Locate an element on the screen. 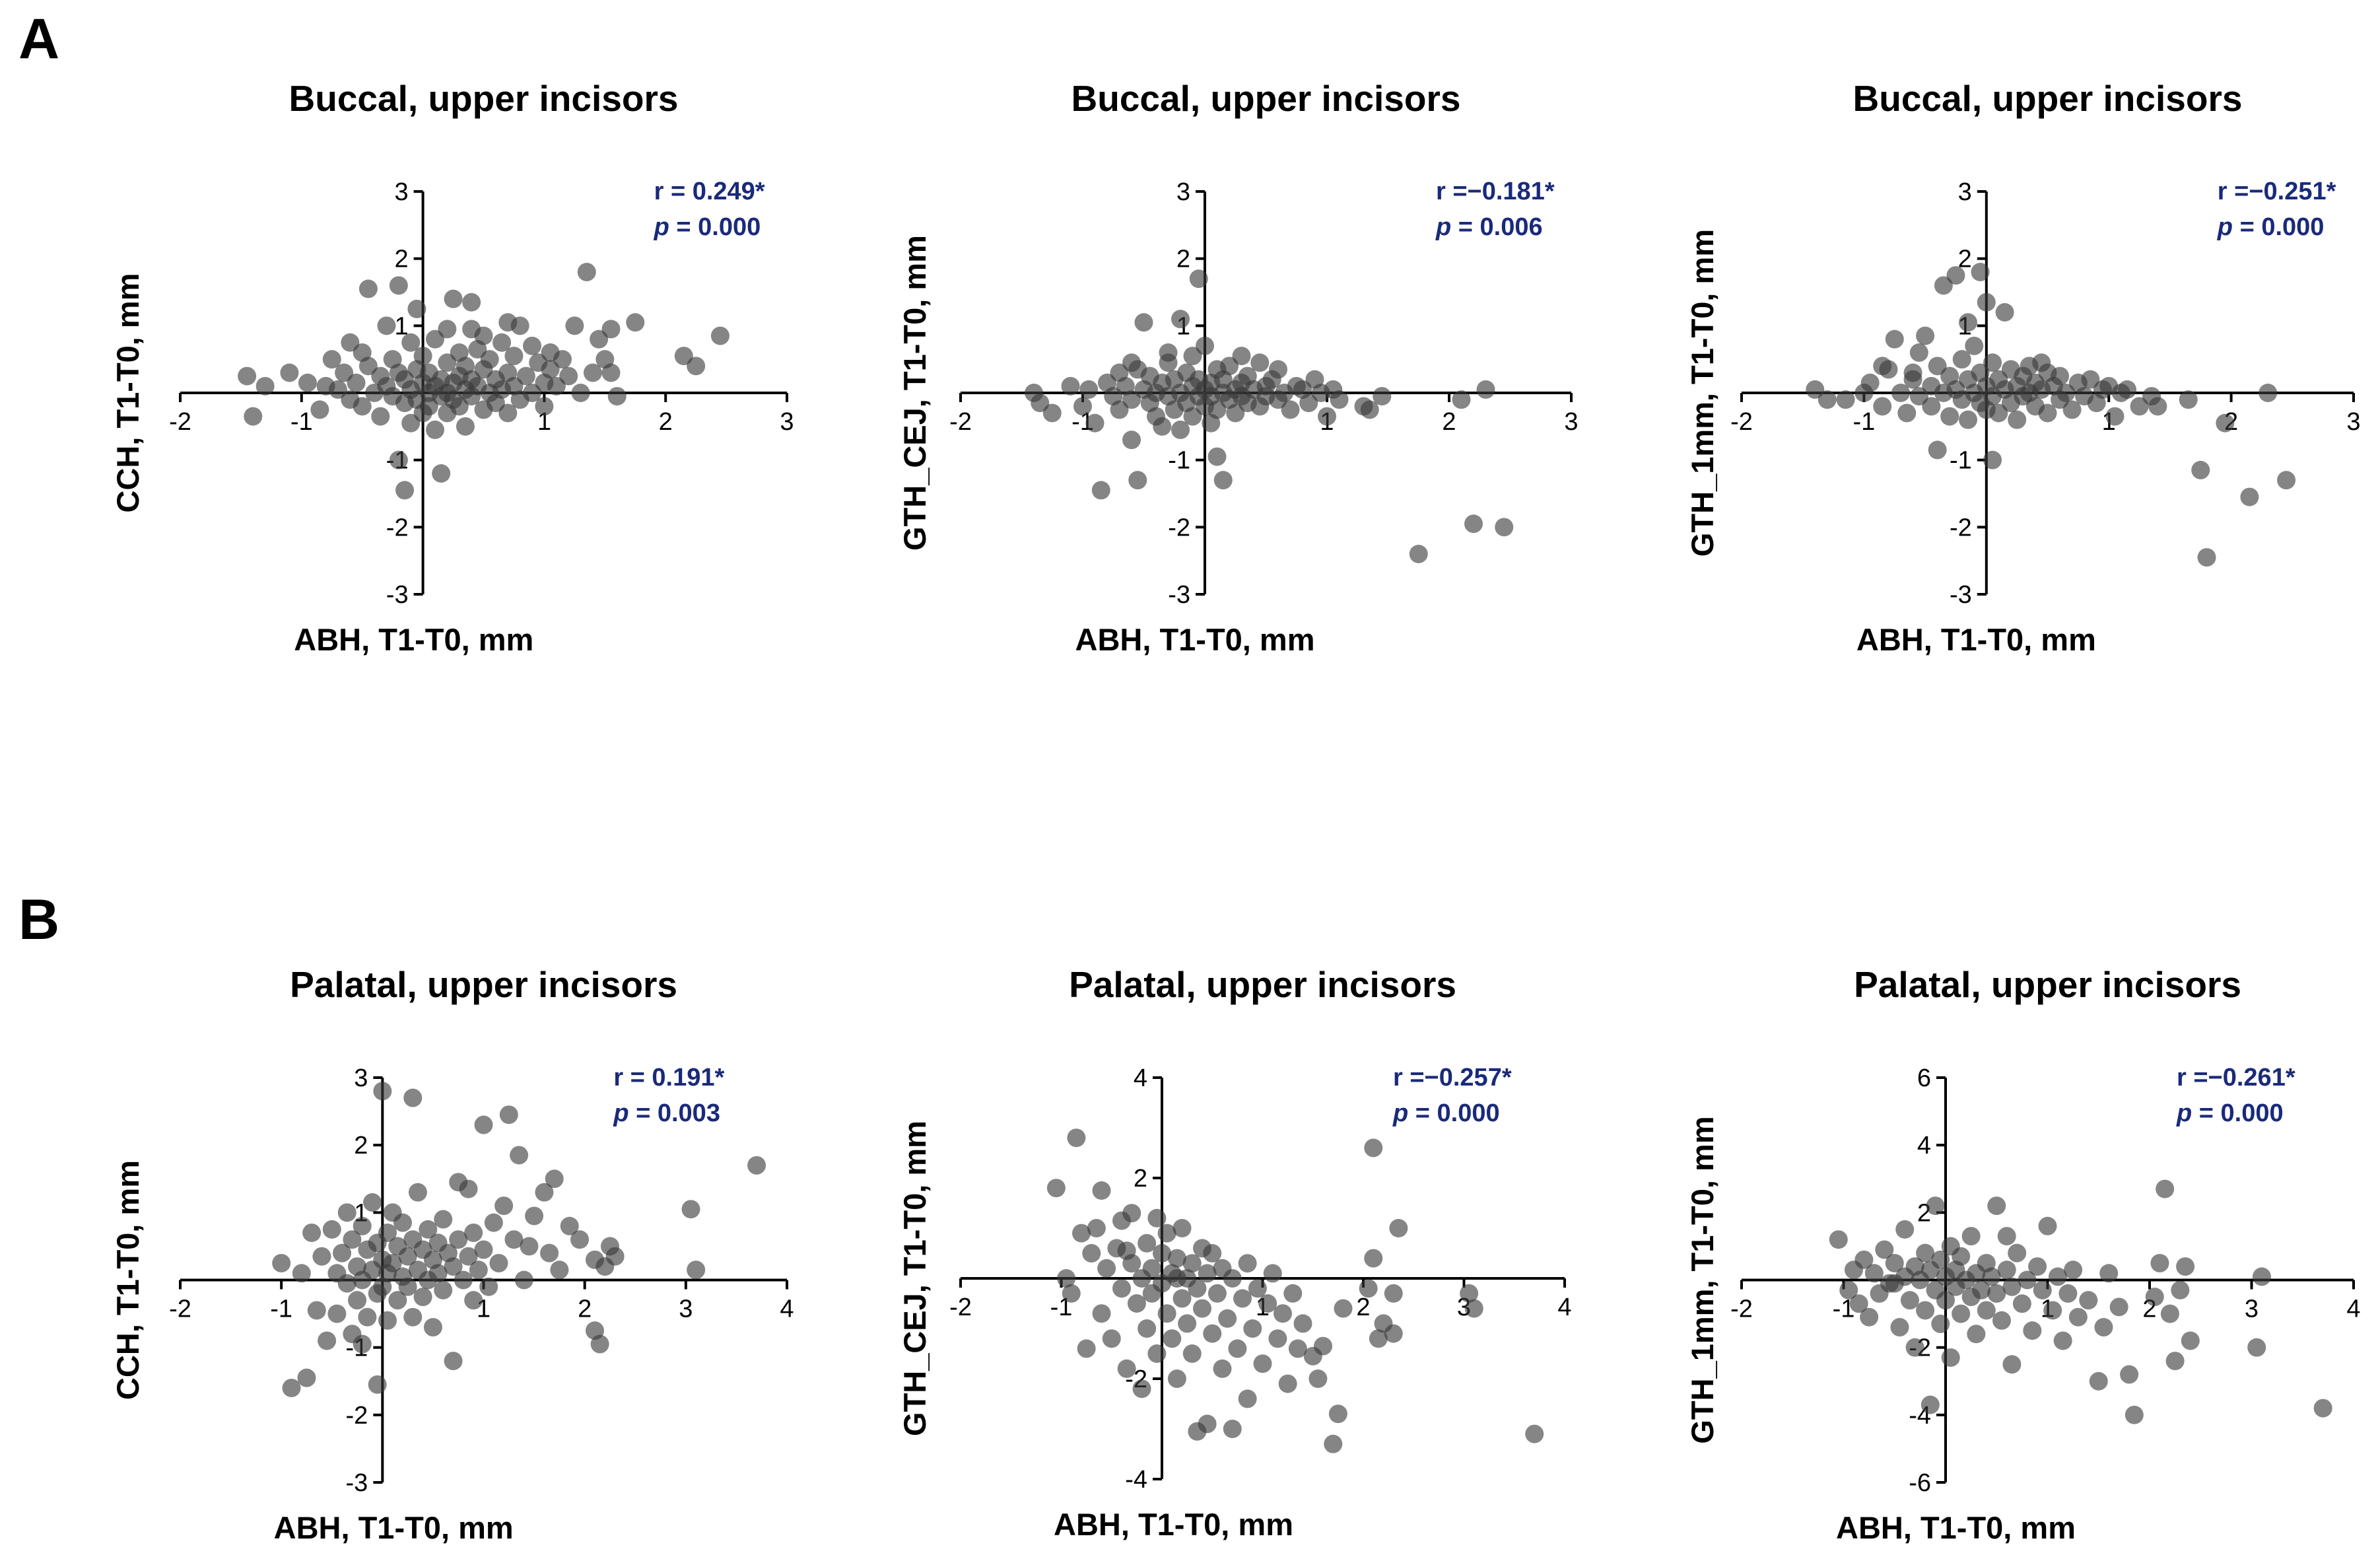  chart-title: Buccal, upper incisors is located at coordinates (1266, 98).